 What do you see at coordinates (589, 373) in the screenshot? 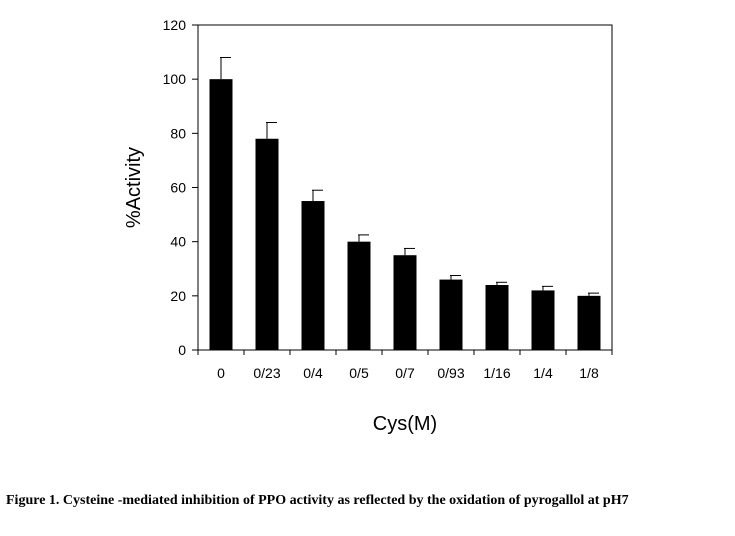
I see `x-tick-label: 1/8` at bounding box center [589, 373].